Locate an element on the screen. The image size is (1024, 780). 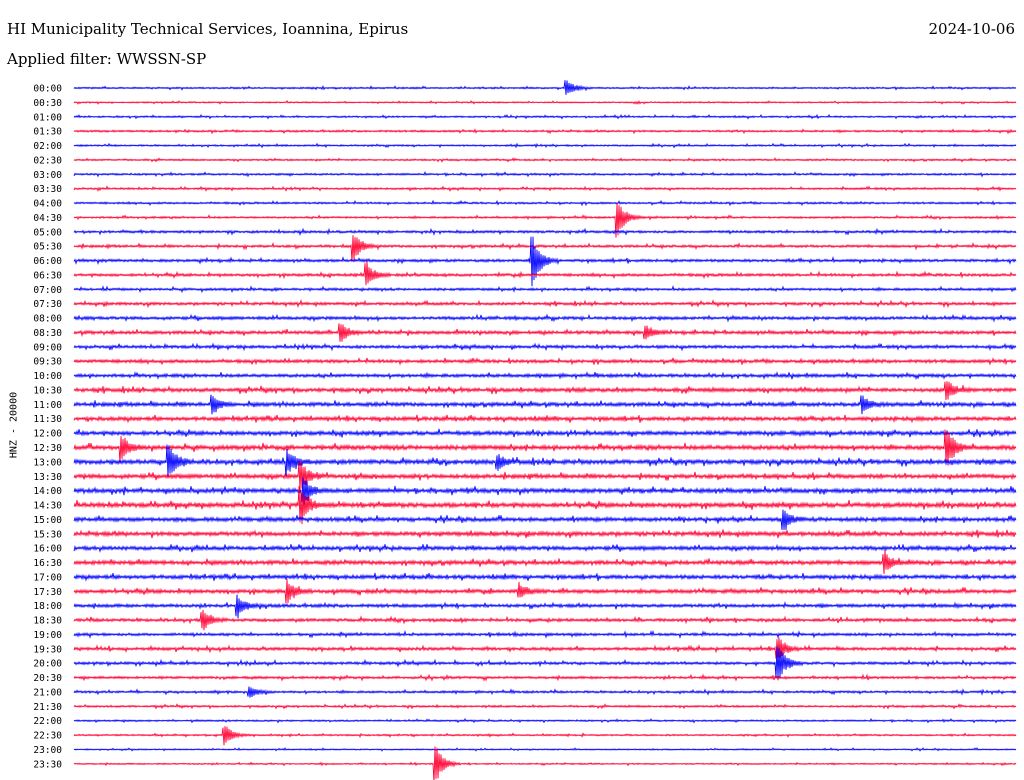
row-label: 21:00 is located at coordinates (47, 692).